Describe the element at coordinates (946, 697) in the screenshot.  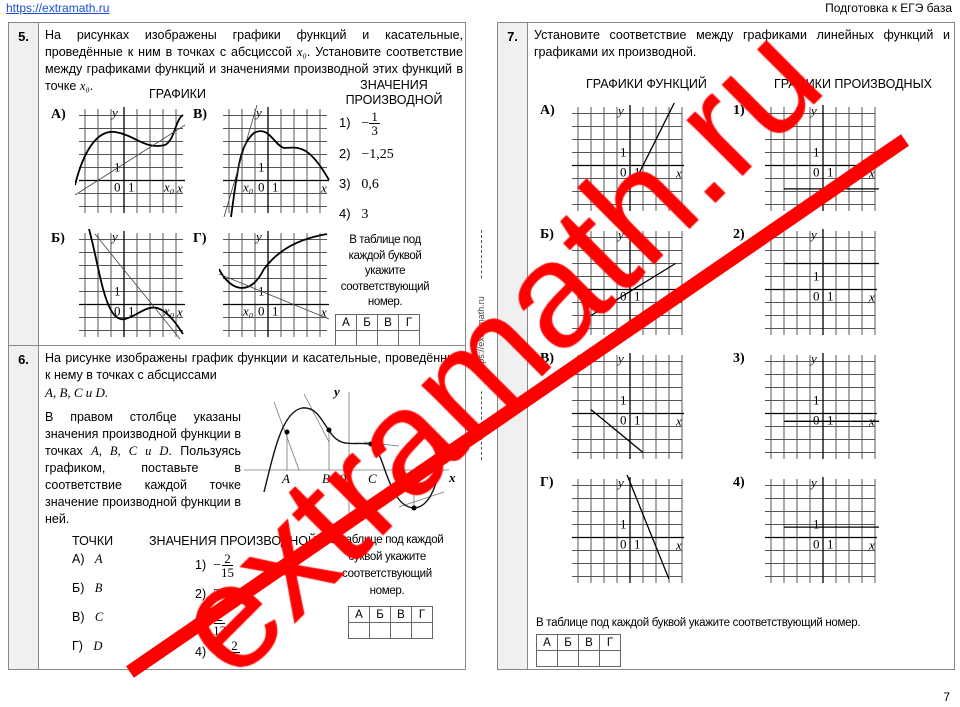
I see `page-number: 7` at that location.